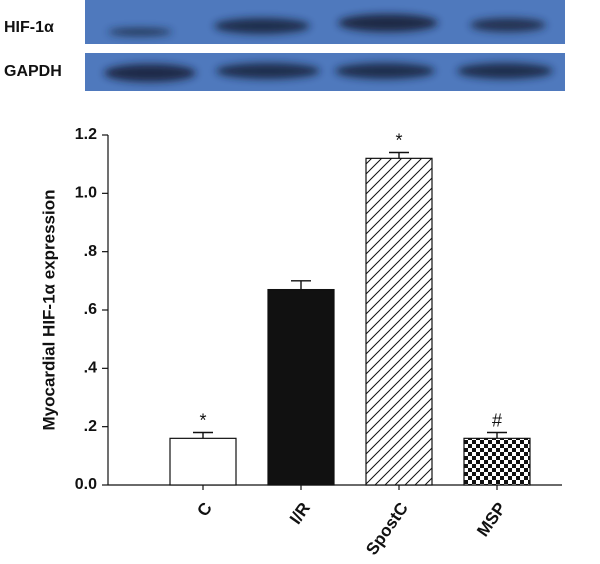 Image resolution: width=600 pixels, height=564 pixels. What do you see at coordinates (204, 509) in the screenshot?
I see `x-tick-label: C` at bounding box center [204, 509].